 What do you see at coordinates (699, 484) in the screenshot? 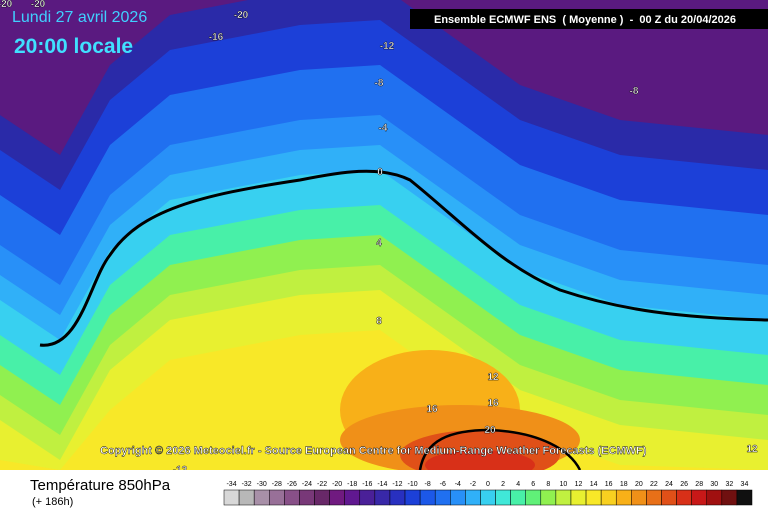
I see `scale-label: 28` at bounding box center [699, 484].